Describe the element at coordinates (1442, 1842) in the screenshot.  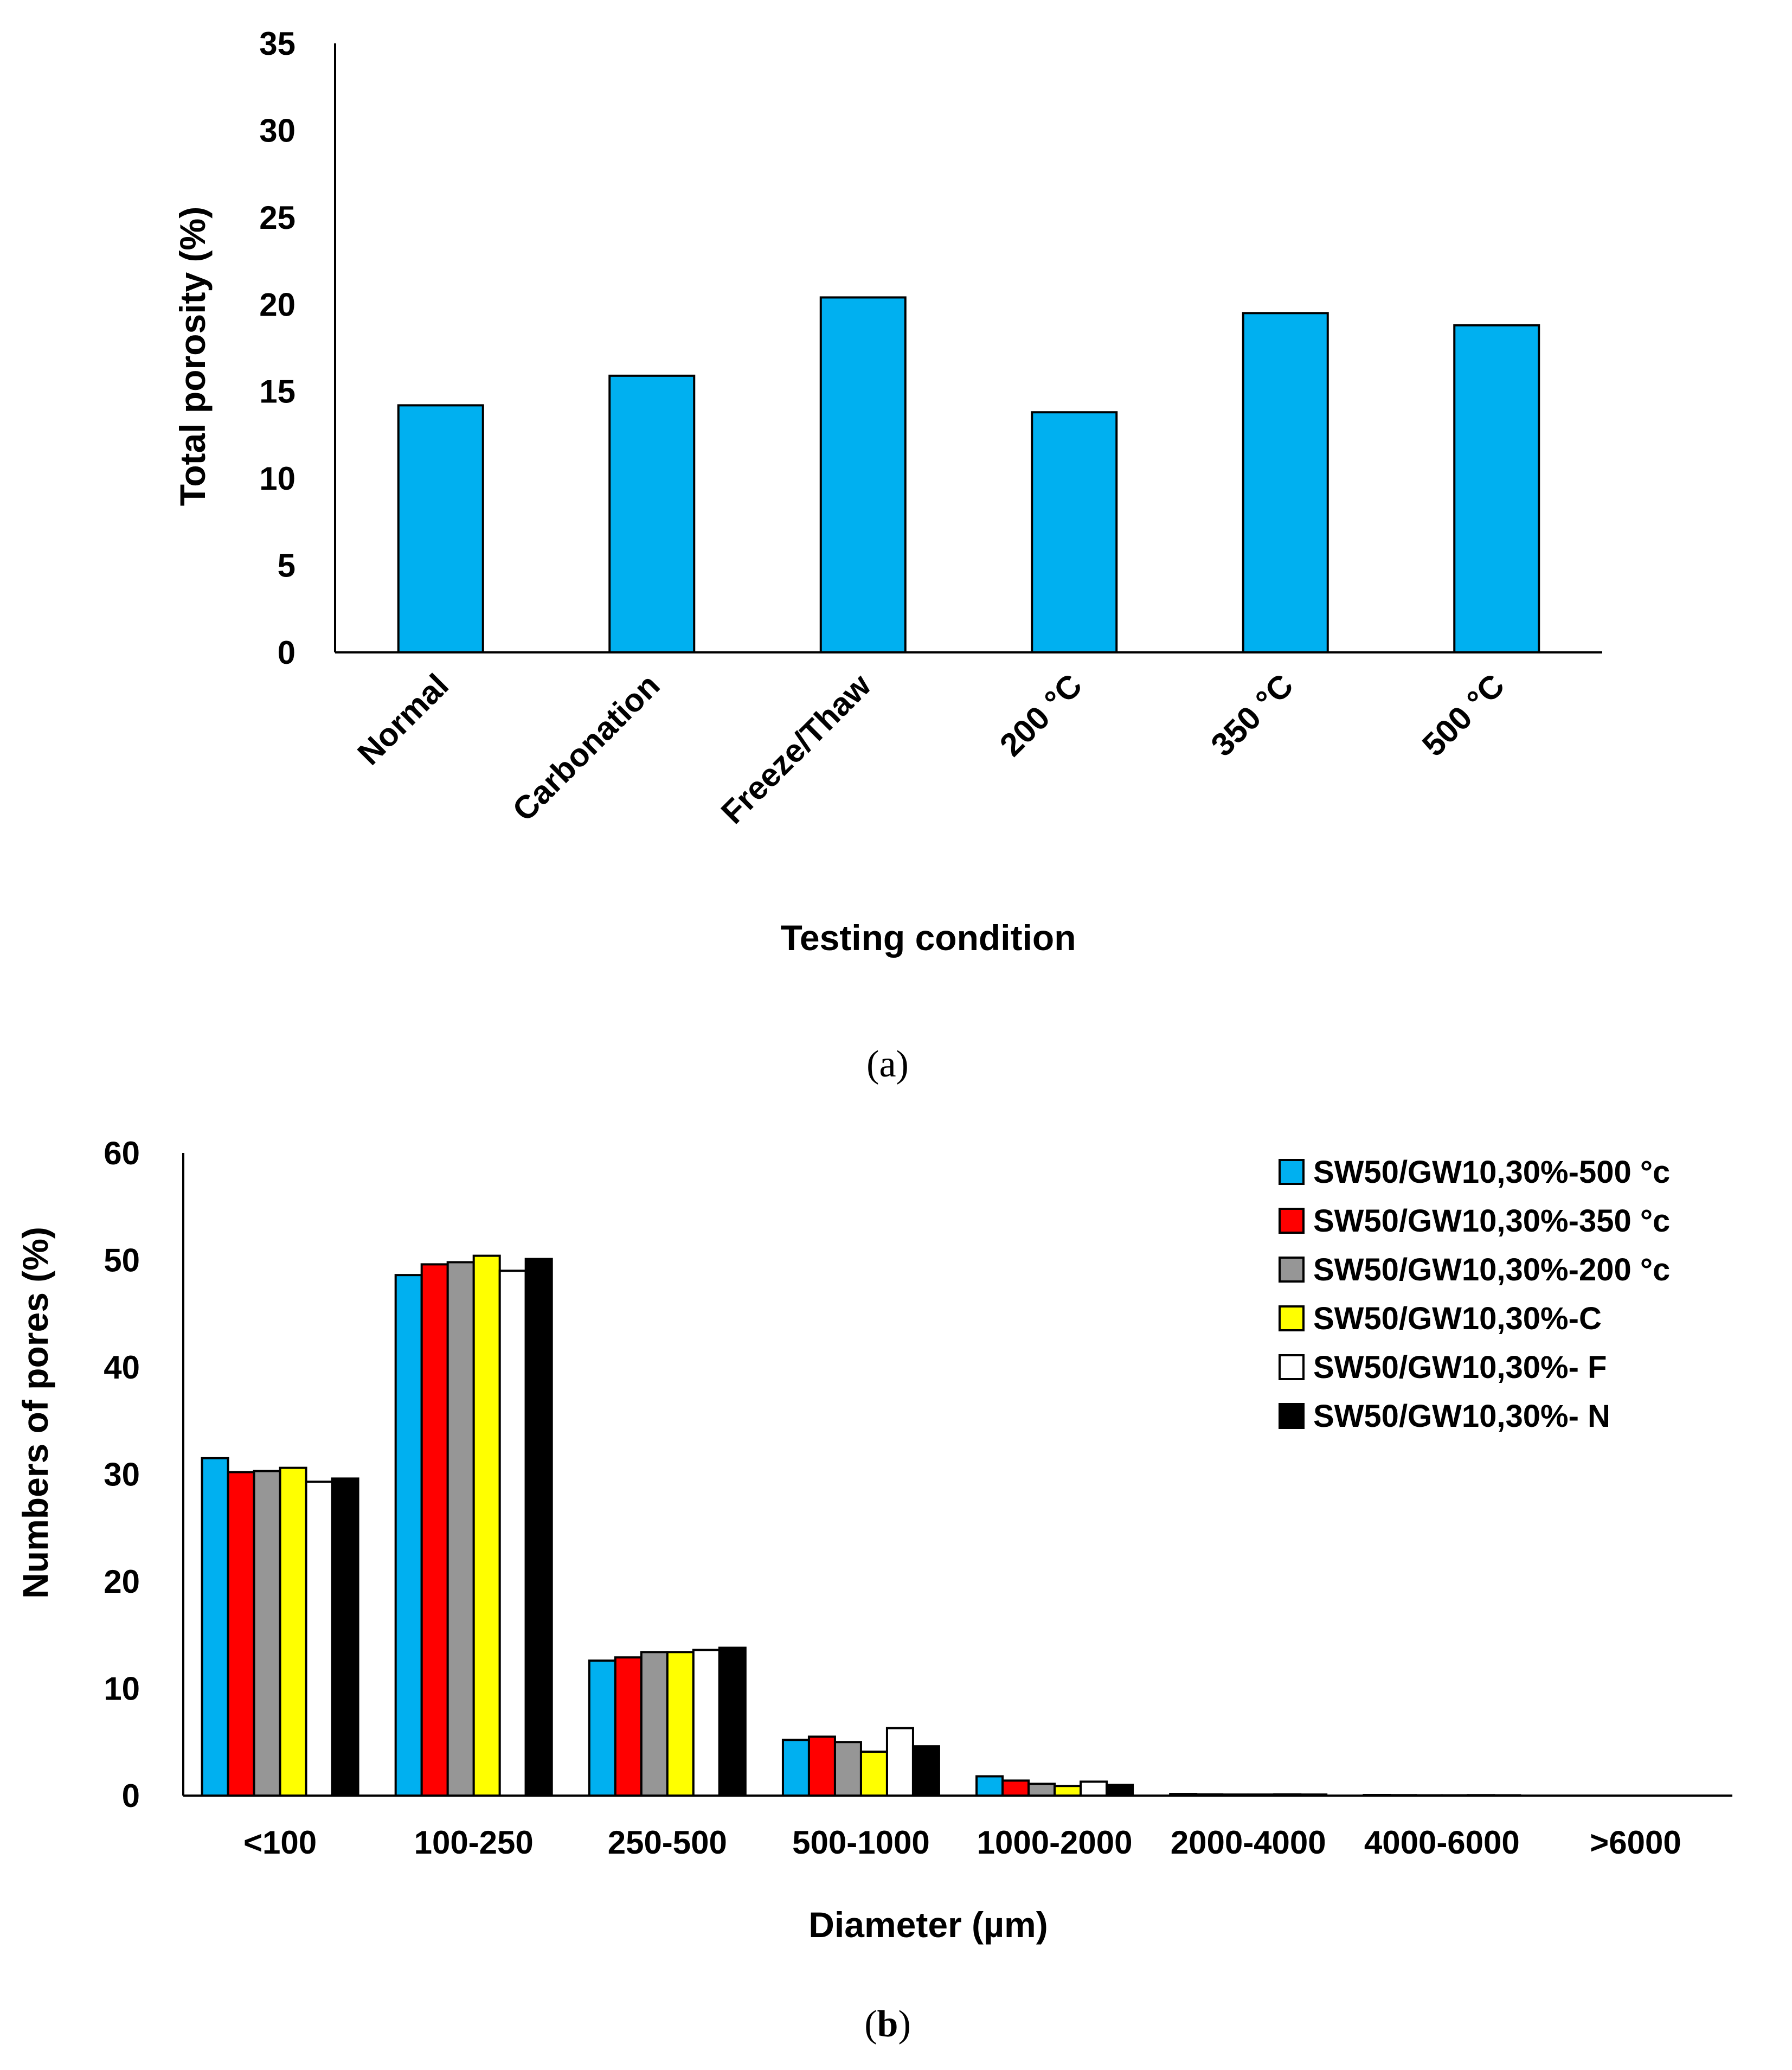
I see `x-tick-label: 4000-6000` at that location.